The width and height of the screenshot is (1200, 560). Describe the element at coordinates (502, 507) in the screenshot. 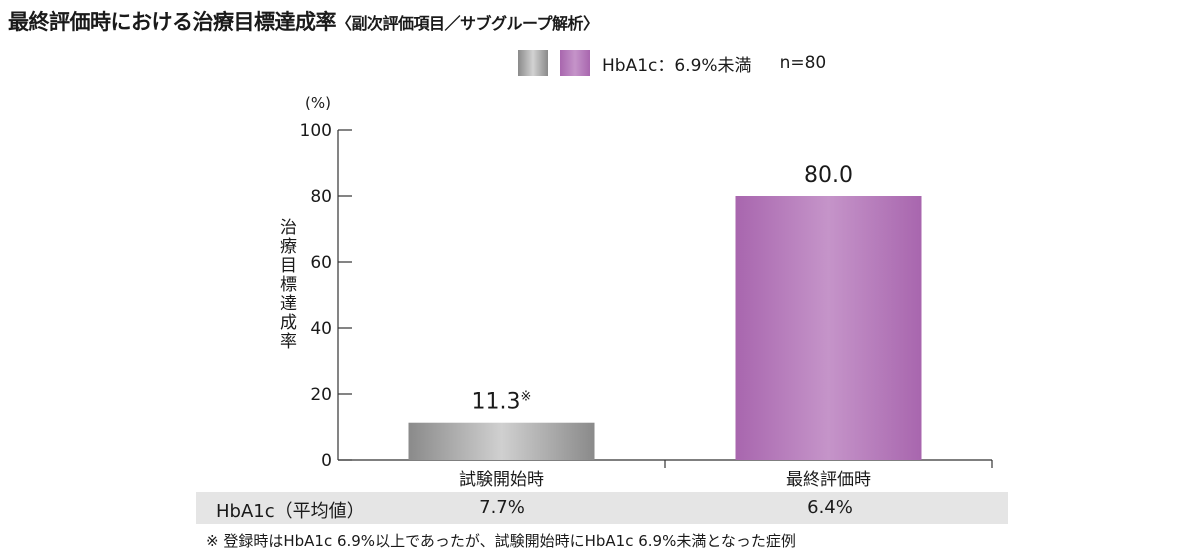

I see `hba1c-baseline-value: 7.7%` at that location.